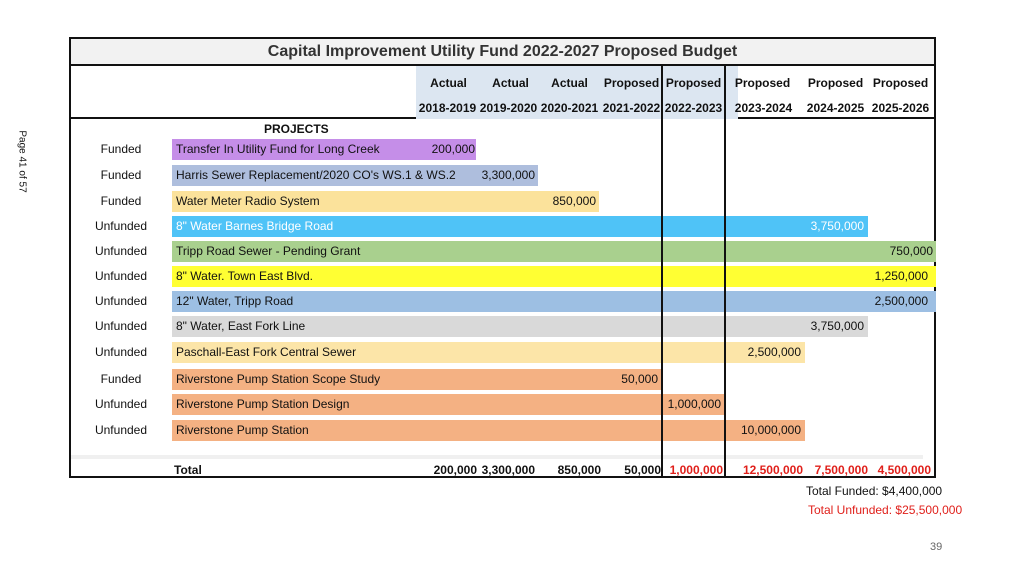 This screenshot has height=573, width=1024. I want to click on project-bar: Tripp Road Sewer - Pending Grant 750,000, so click(554, 251).